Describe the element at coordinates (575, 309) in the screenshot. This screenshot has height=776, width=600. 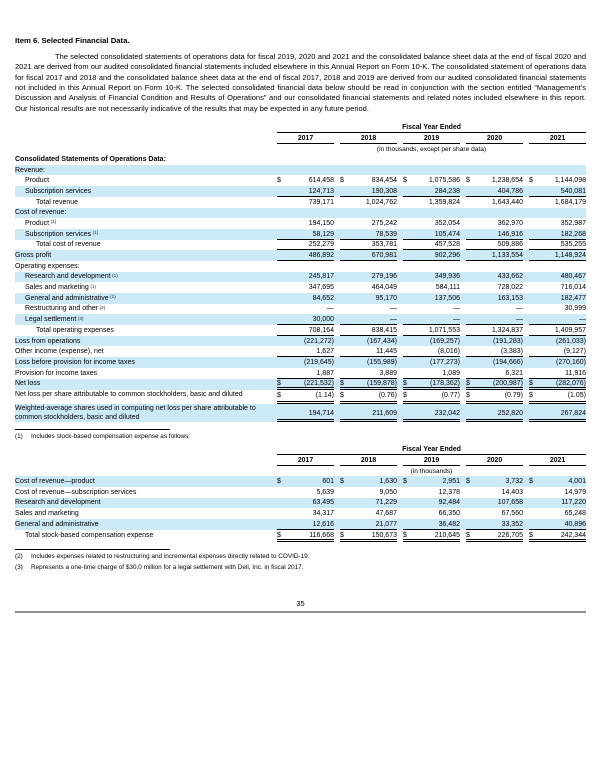
I see `cell-value: 30,999` at that location.